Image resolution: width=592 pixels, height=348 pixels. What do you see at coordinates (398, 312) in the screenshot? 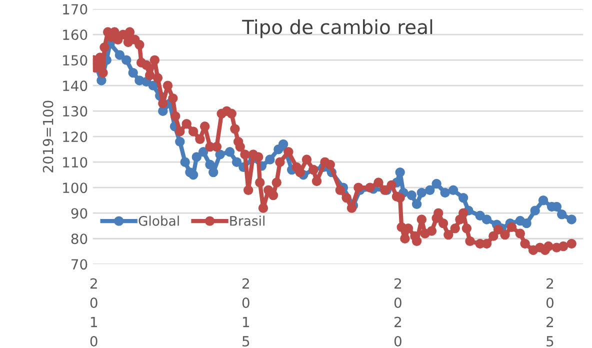
I see `x-tick-label: 2 0 2 0` at bounding box center [398, 312].